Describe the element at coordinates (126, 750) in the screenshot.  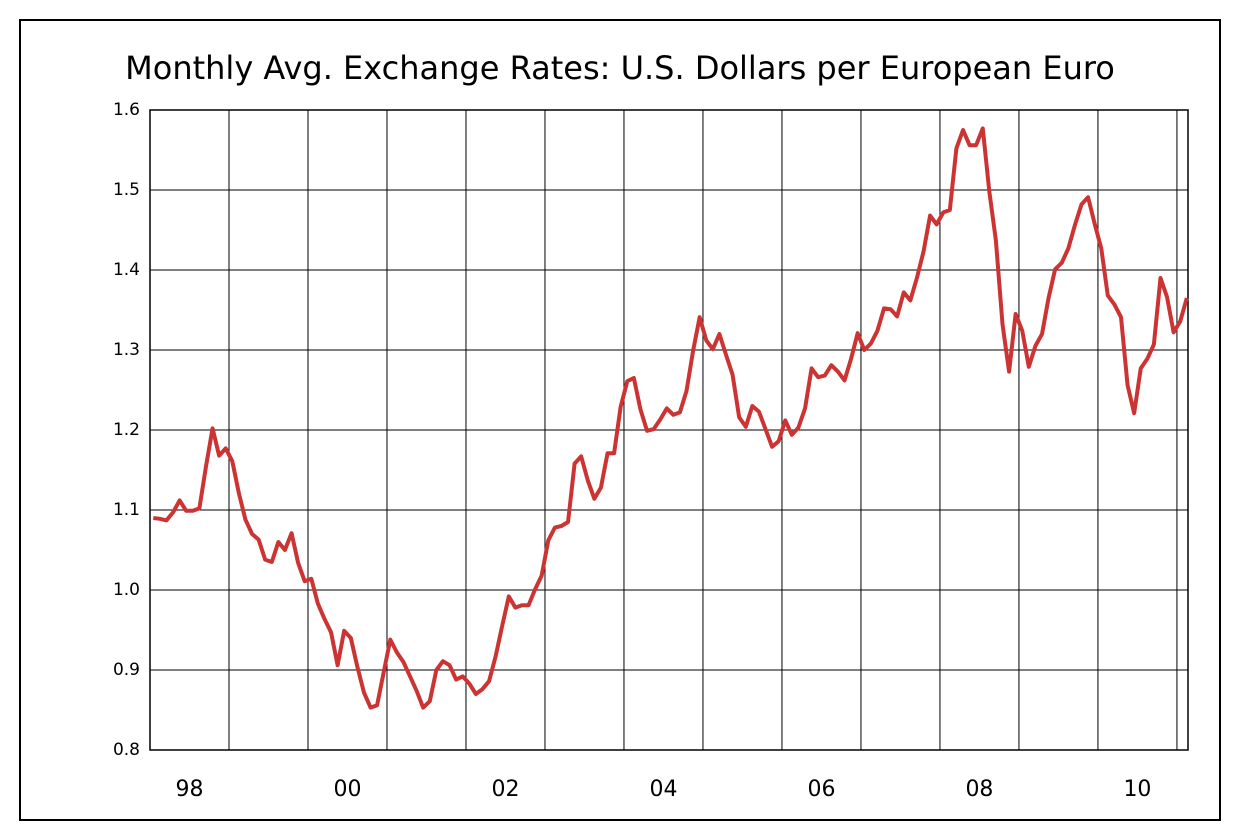
I see `y-tick-label: 0.8` at that location.